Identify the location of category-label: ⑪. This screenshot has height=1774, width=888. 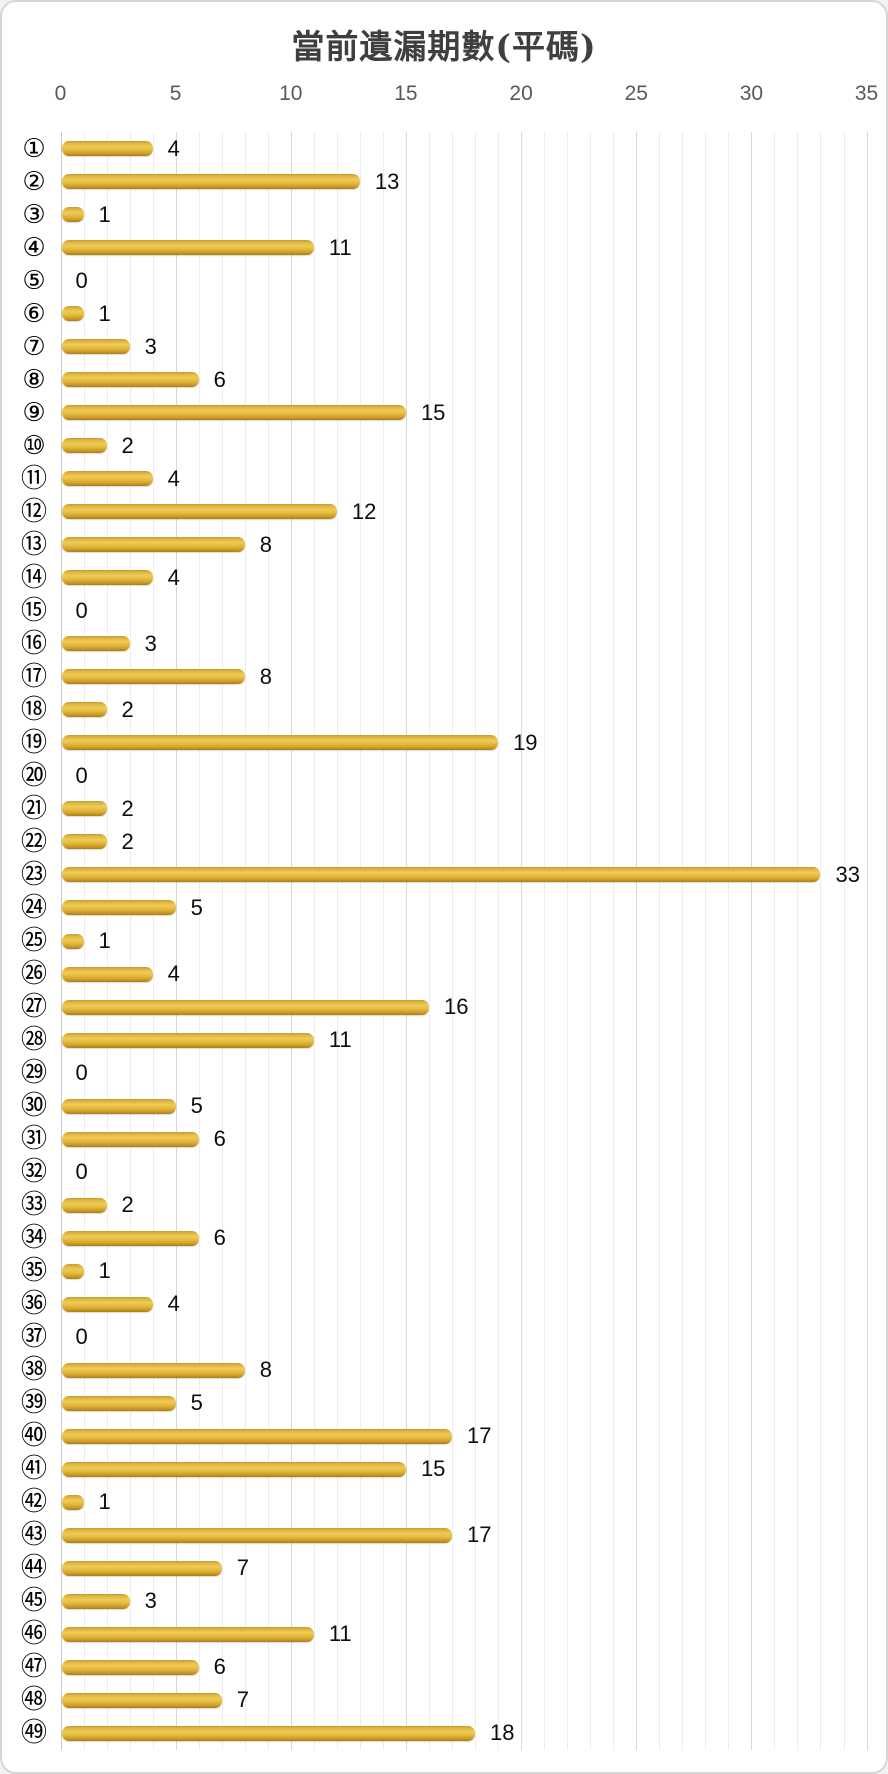
(33, 478).